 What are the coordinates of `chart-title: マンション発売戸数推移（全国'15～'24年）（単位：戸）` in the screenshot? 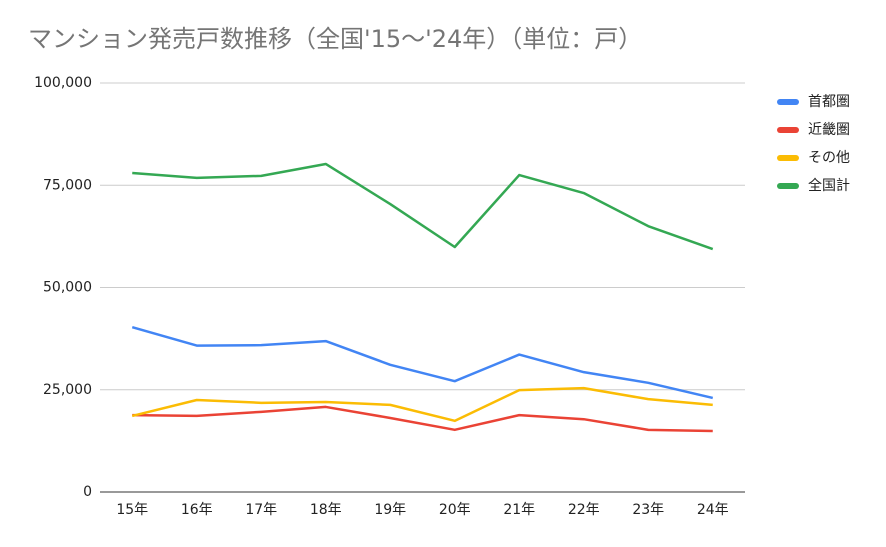 It's located at (335, 39).